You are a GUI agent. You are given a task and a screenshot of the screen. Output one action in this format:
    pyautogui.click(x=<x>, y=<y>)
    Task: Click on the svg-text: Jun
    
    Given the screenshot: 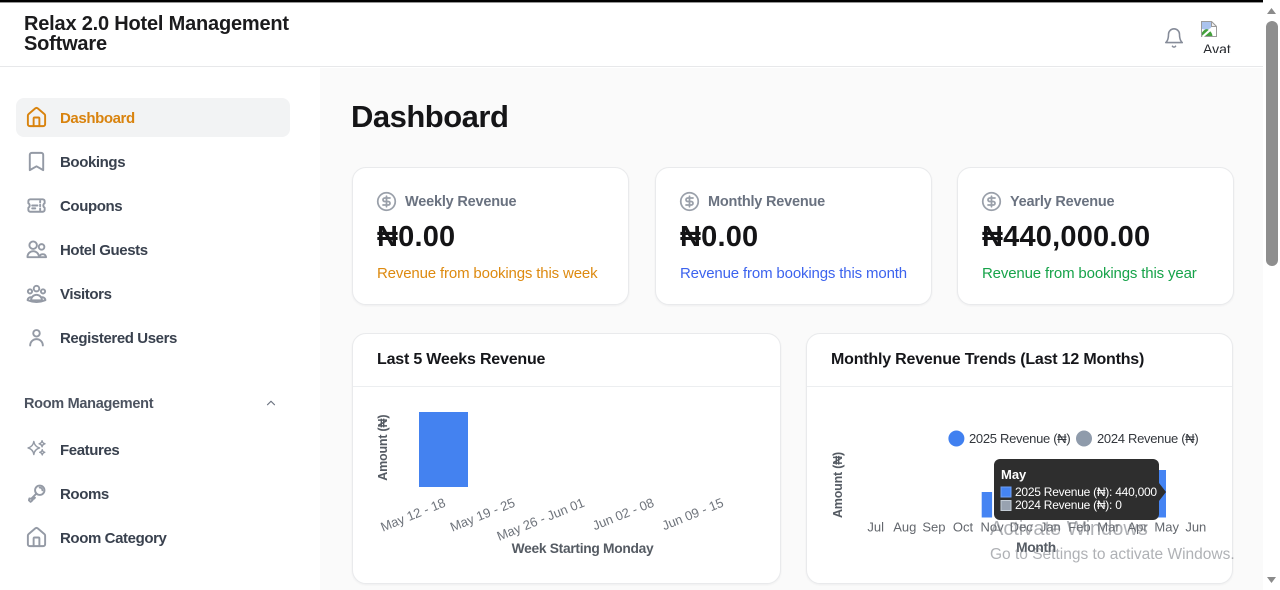 What is the action you would take?
    pyautogui.click(x=1195, y=527)
    